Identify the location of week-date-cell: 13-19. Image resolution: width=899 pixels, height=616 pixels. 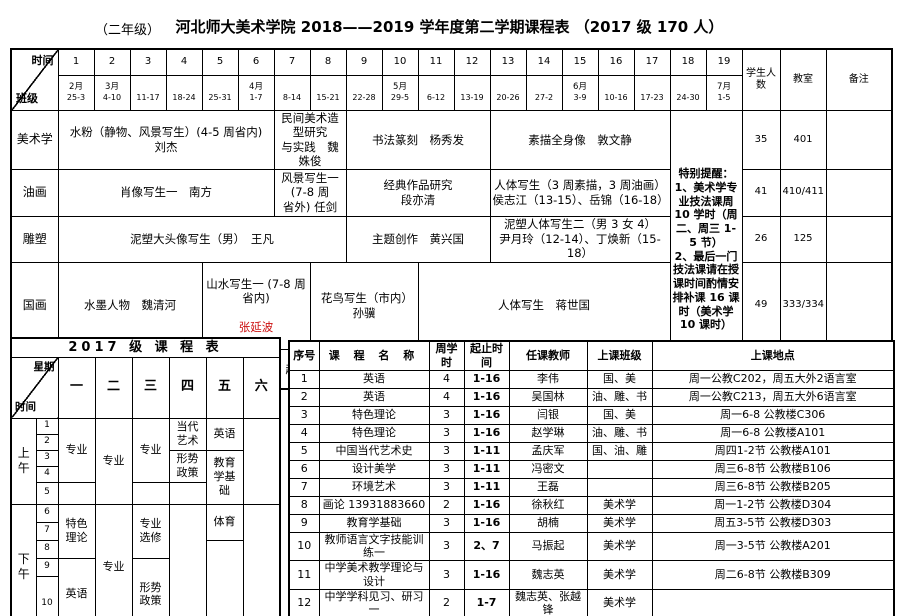
(472, 93).